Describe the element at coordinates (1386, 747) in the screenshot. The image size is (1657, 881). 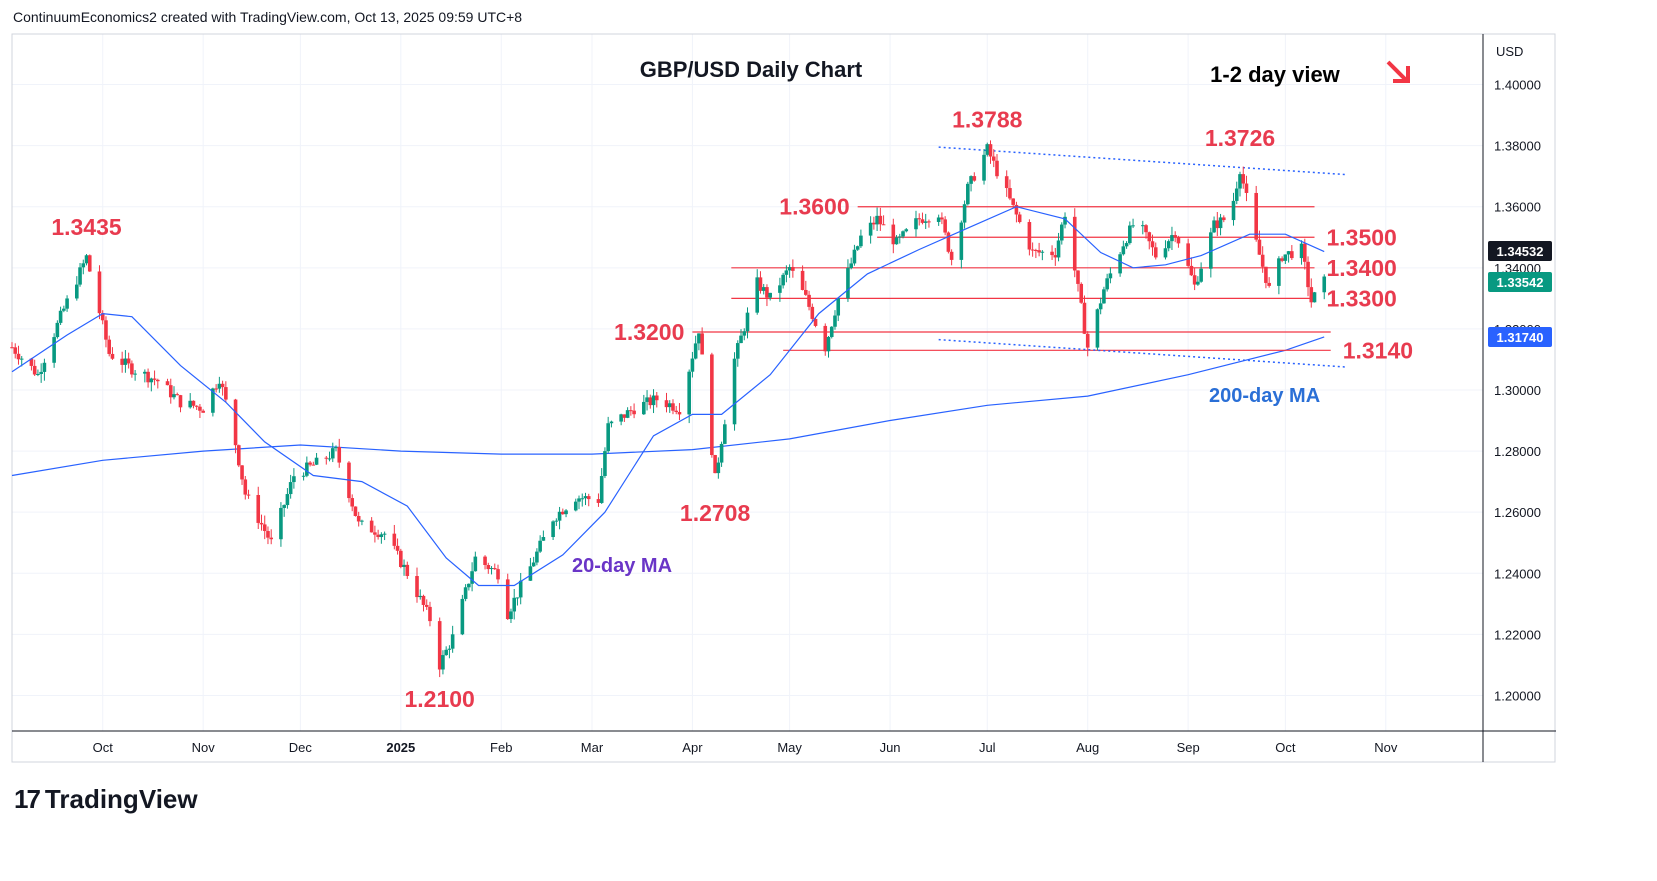
I see `x-tick-label: Nov` at that location.